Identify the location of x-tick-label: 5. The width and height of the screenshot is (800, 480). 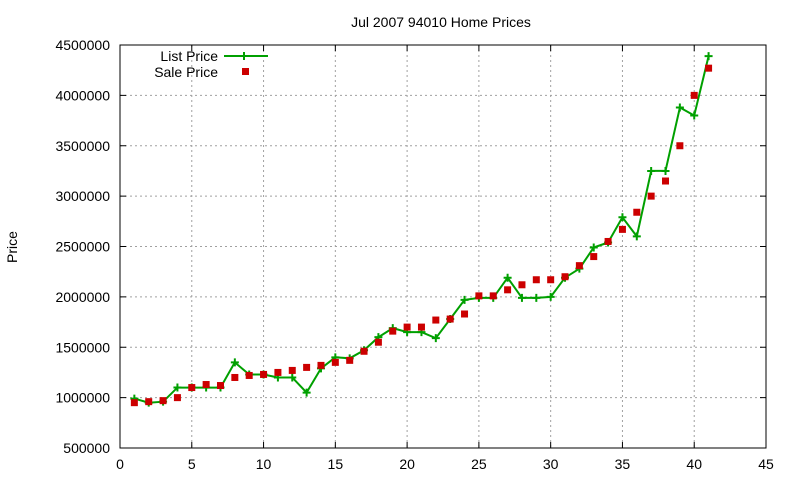
(192, 464).